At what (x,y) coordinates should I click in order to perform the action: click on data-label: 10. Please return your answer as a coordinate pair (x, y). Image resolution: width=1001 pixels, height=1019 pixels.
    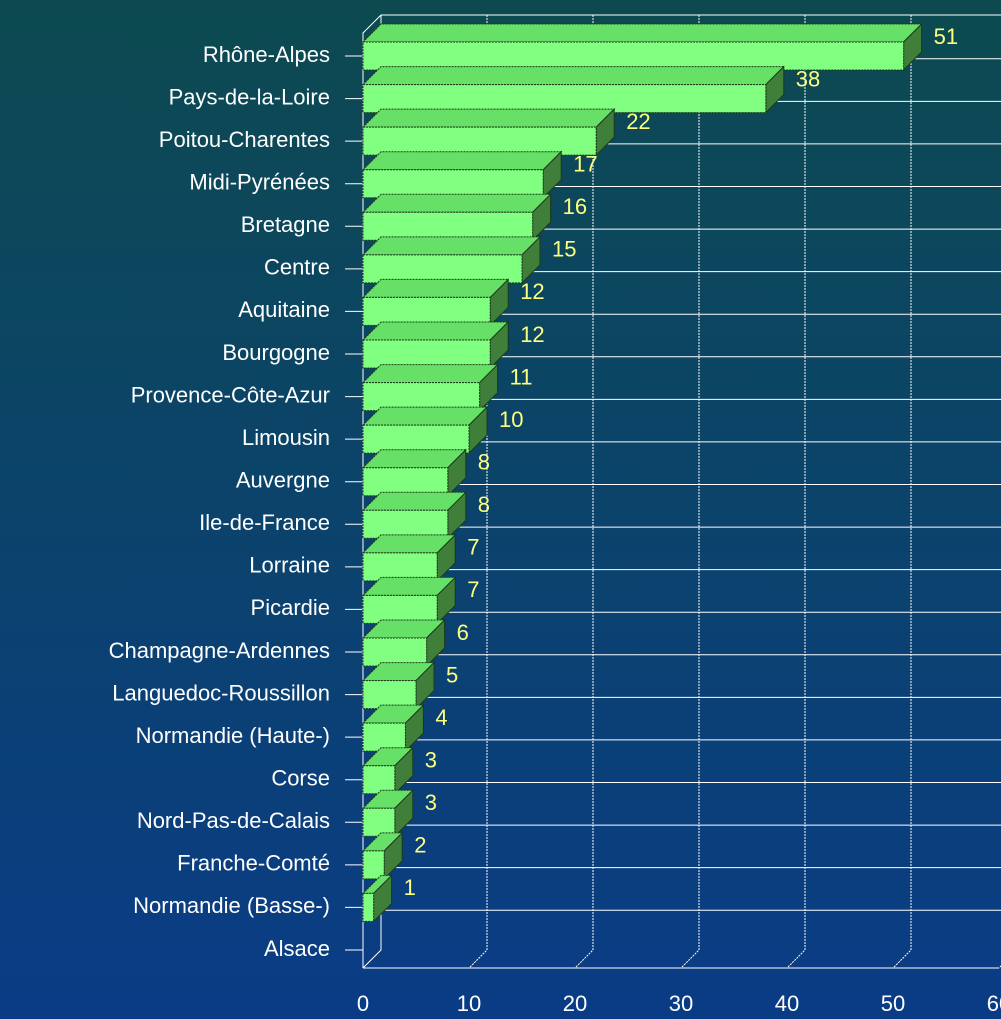
    Looking at the image, I should click on (511, 419).